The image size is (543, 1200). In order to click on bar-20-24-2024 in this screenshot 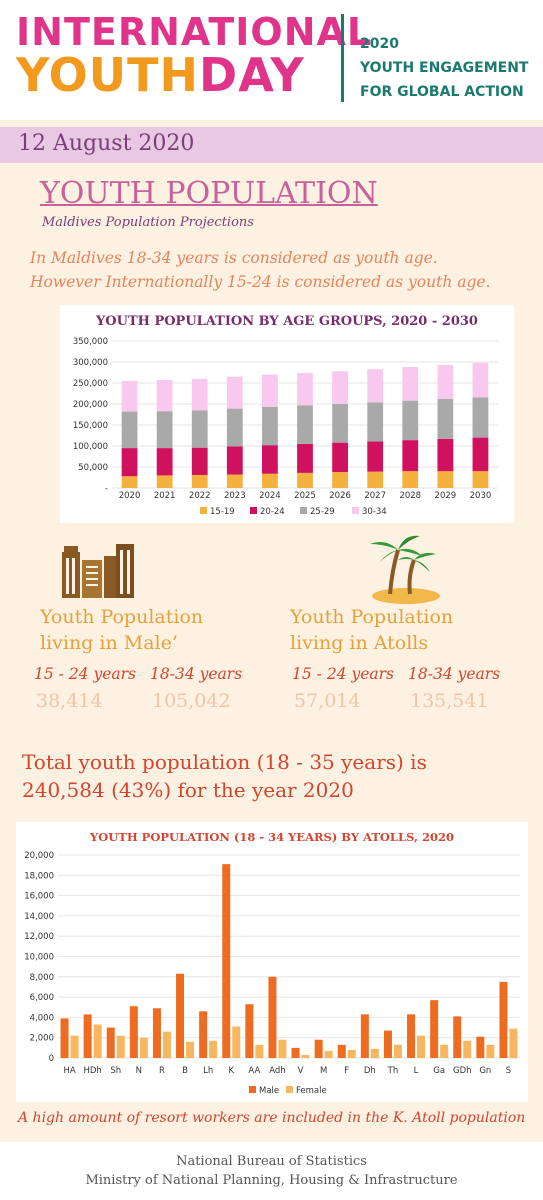, I will do `click(270, 459)`.